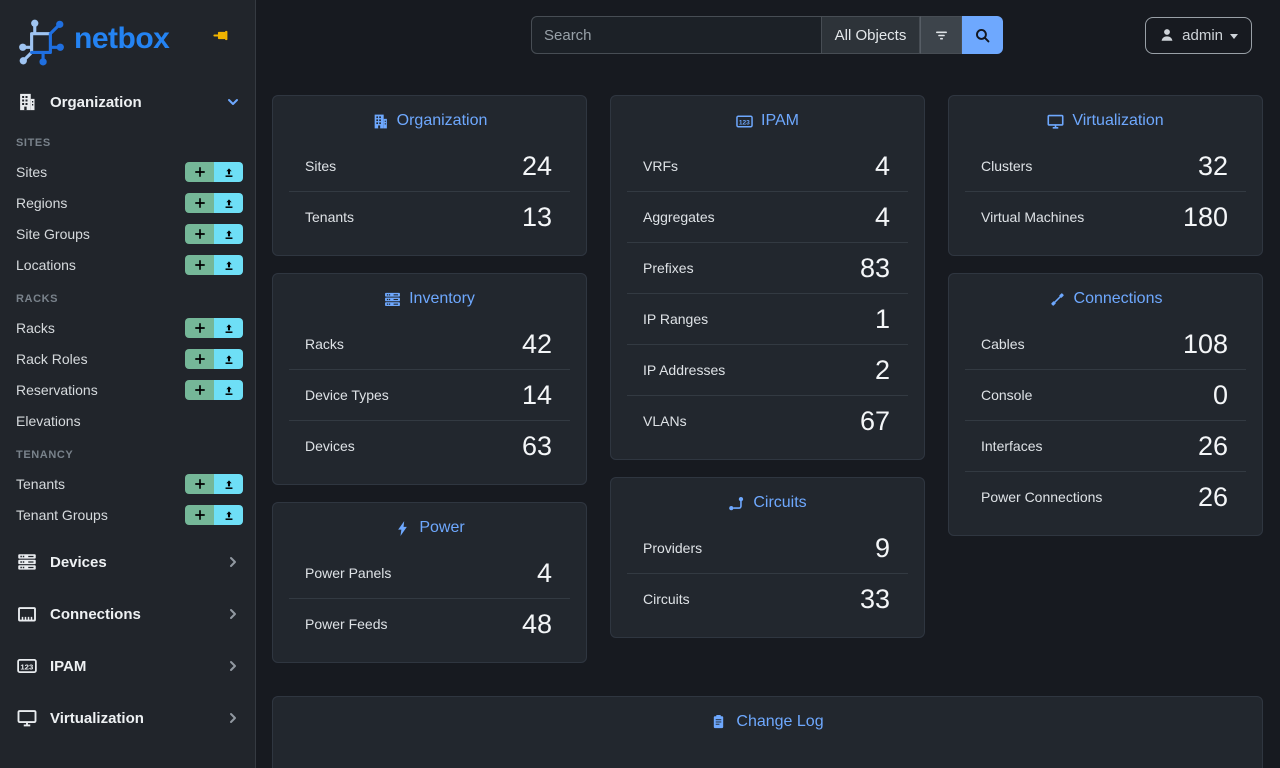  What do you see at coordinates (53, 233) in the screenshot?
I see `sidebar-link-site-groups: Site Groups` at bounding box center [53, 233].